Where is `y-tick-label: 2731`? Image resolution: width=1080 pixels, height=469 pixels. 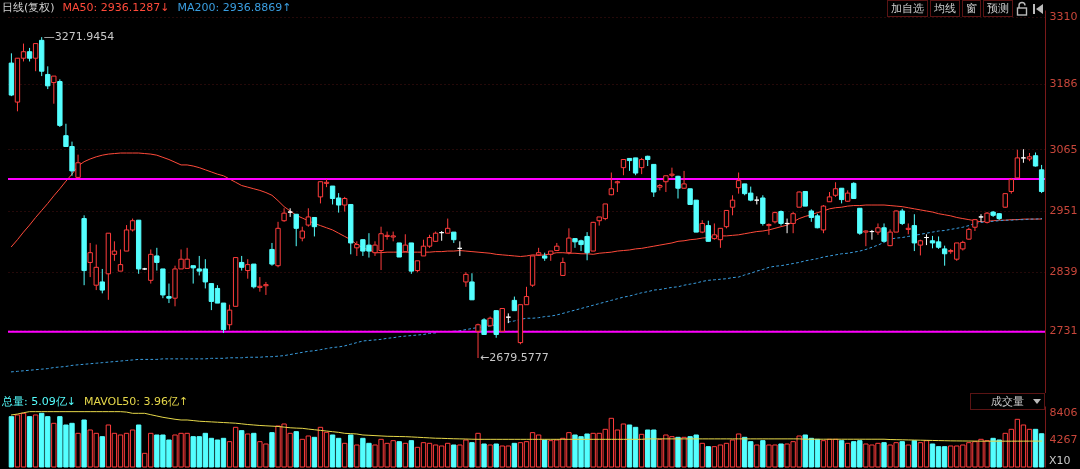
y-tick-label: 2731 is located at coordinates (1063, 330).